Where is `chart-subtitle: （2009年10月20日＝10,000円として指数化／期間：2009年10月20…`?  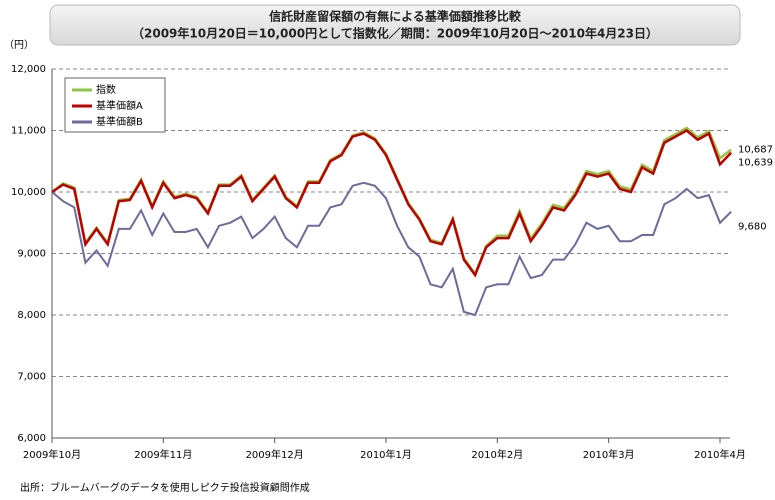
chart-subtitle: （2009年10月20日＝10,000円として指数化／期間：2009年10月20… is located at coordinates (395, 33).